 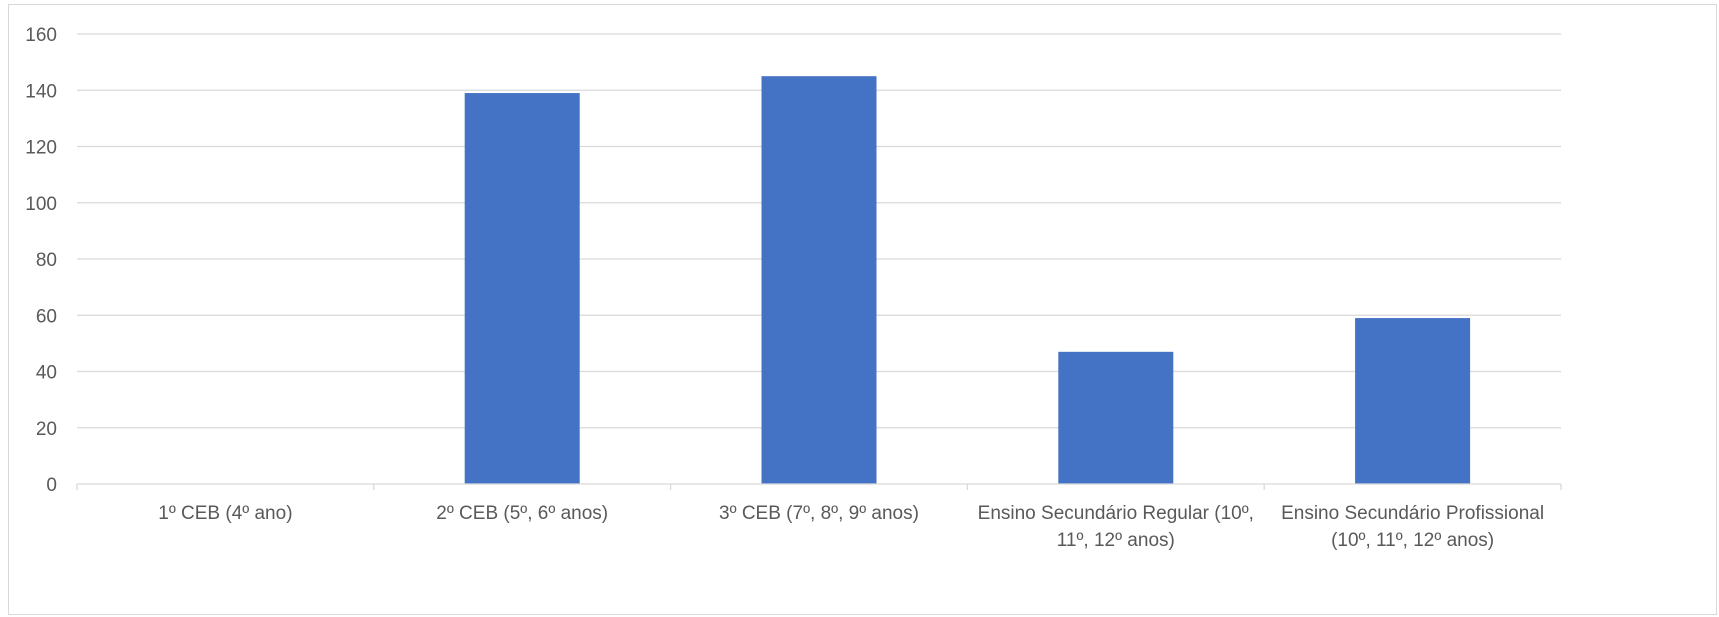 I want to click on y-tick-label: 100, so click(x=41, y=204).